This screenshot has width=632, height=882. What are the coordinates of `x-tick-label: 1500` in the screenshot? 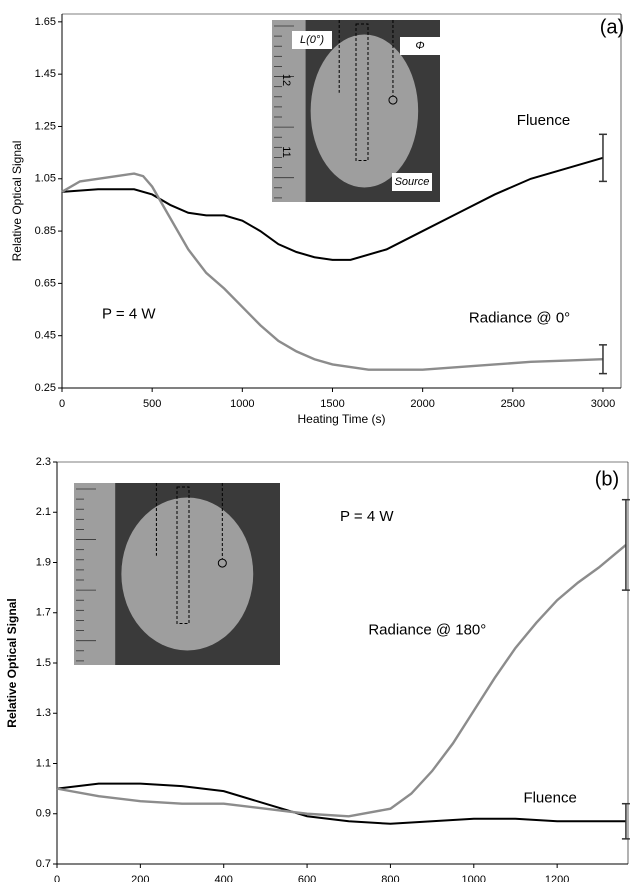 It's located at (332, 404).